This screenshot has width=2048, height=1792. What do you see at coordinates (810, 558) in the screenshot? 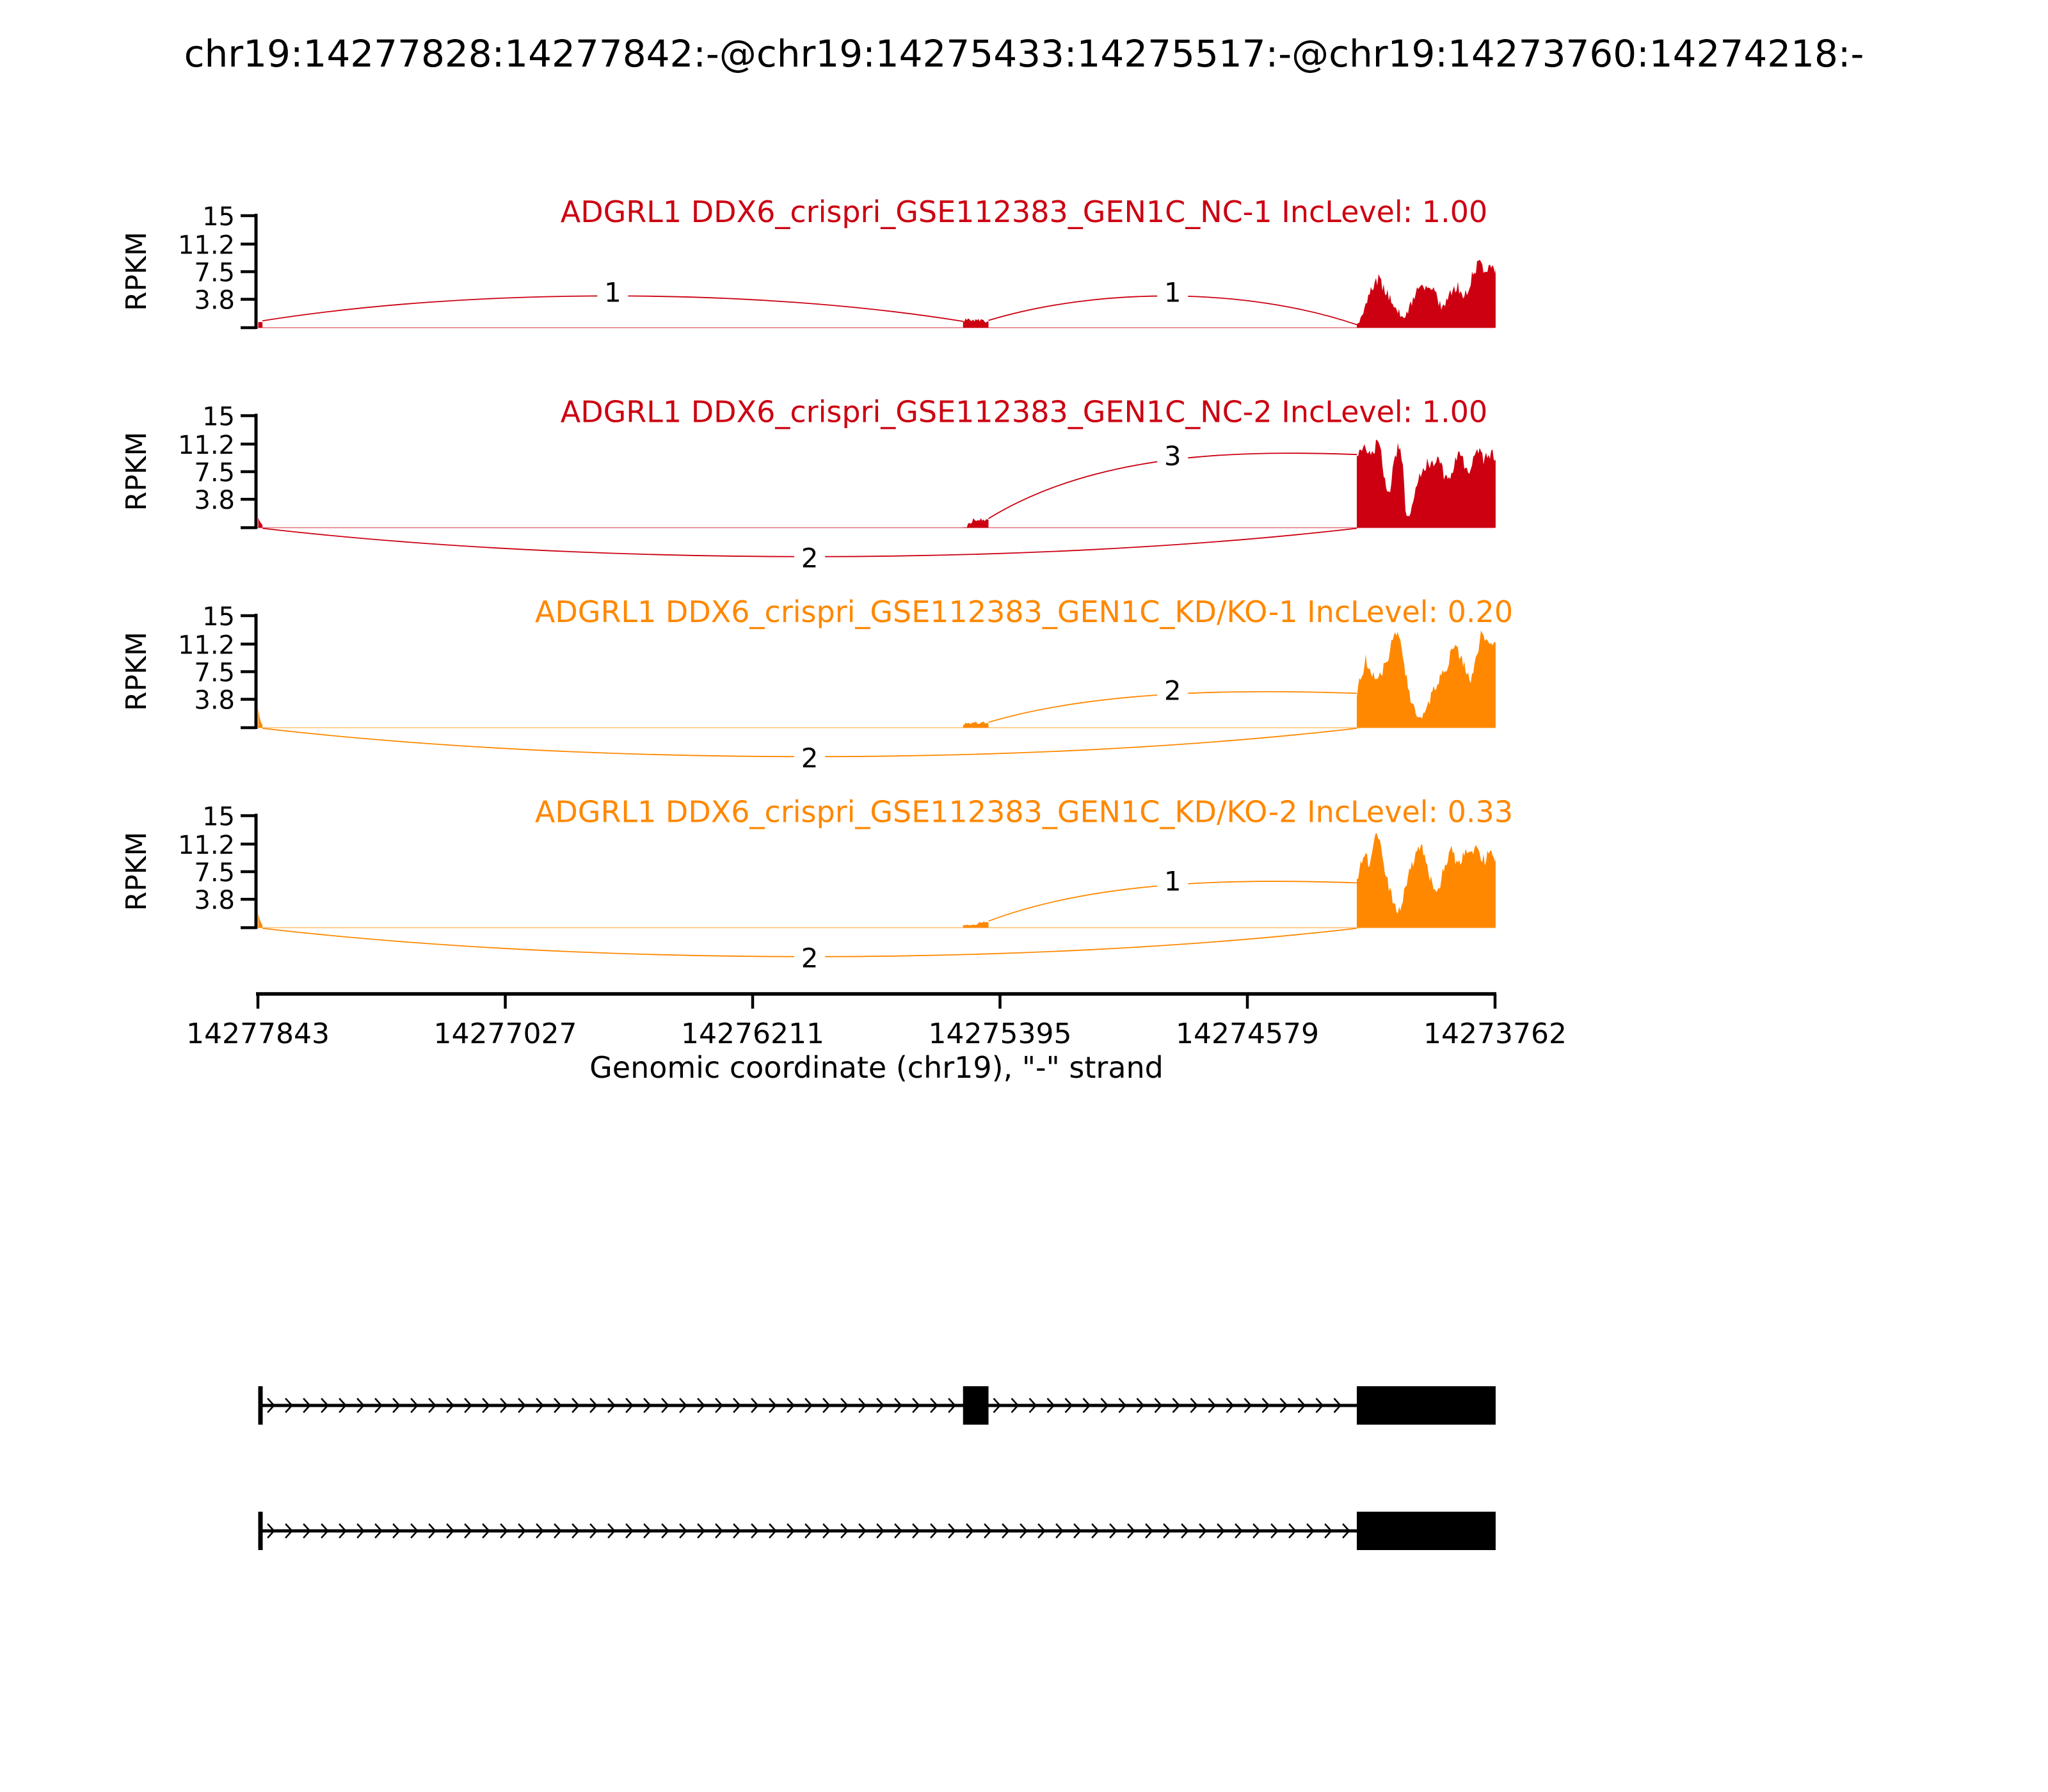
I see `junction-count: 2` at bounding box center [810, 558].